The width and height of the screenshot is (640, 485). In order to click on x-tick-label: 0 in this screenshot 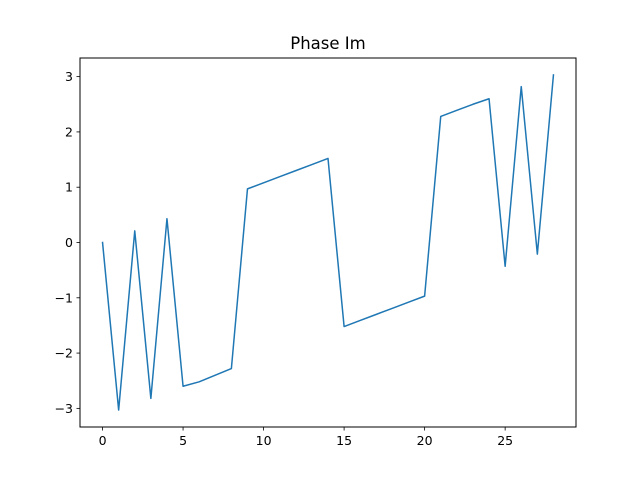, I will do `click(103, 440)`.